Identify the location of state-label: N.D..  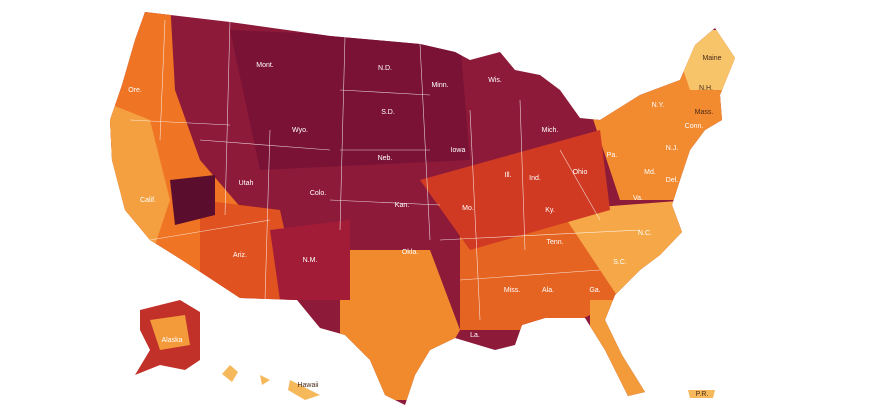
(385, 68).